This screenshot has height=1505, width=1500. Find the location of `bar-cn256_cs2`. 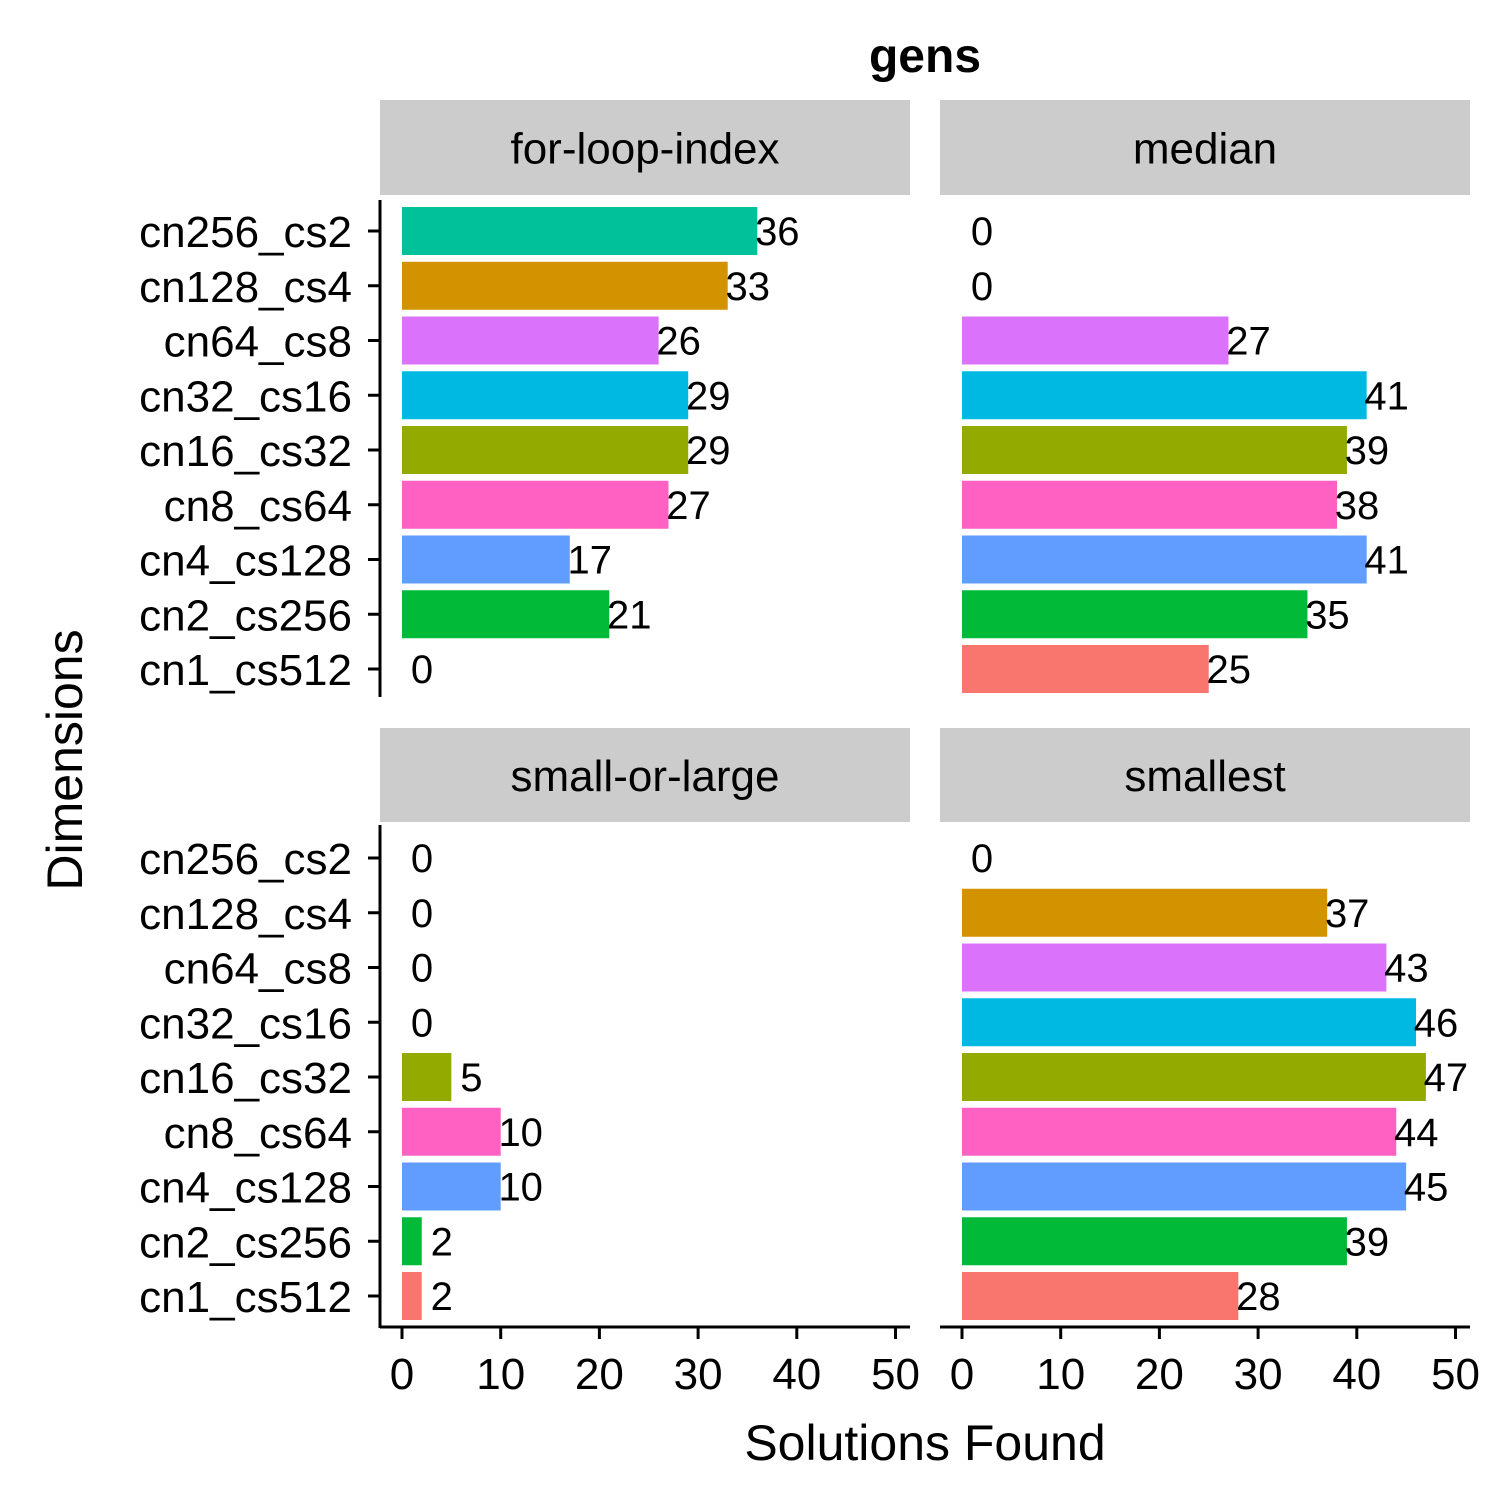

bar-cn256_cs2 is located at coordinates (580, 231).